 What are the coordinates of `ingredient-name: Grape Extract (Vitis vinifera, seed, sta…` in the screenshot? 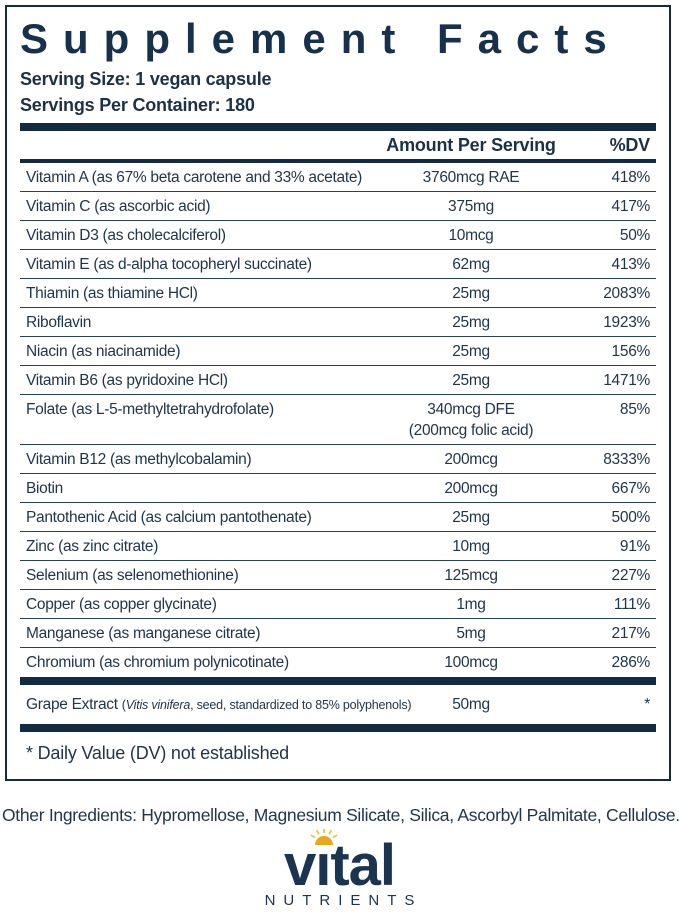 It's located at (219, 705).